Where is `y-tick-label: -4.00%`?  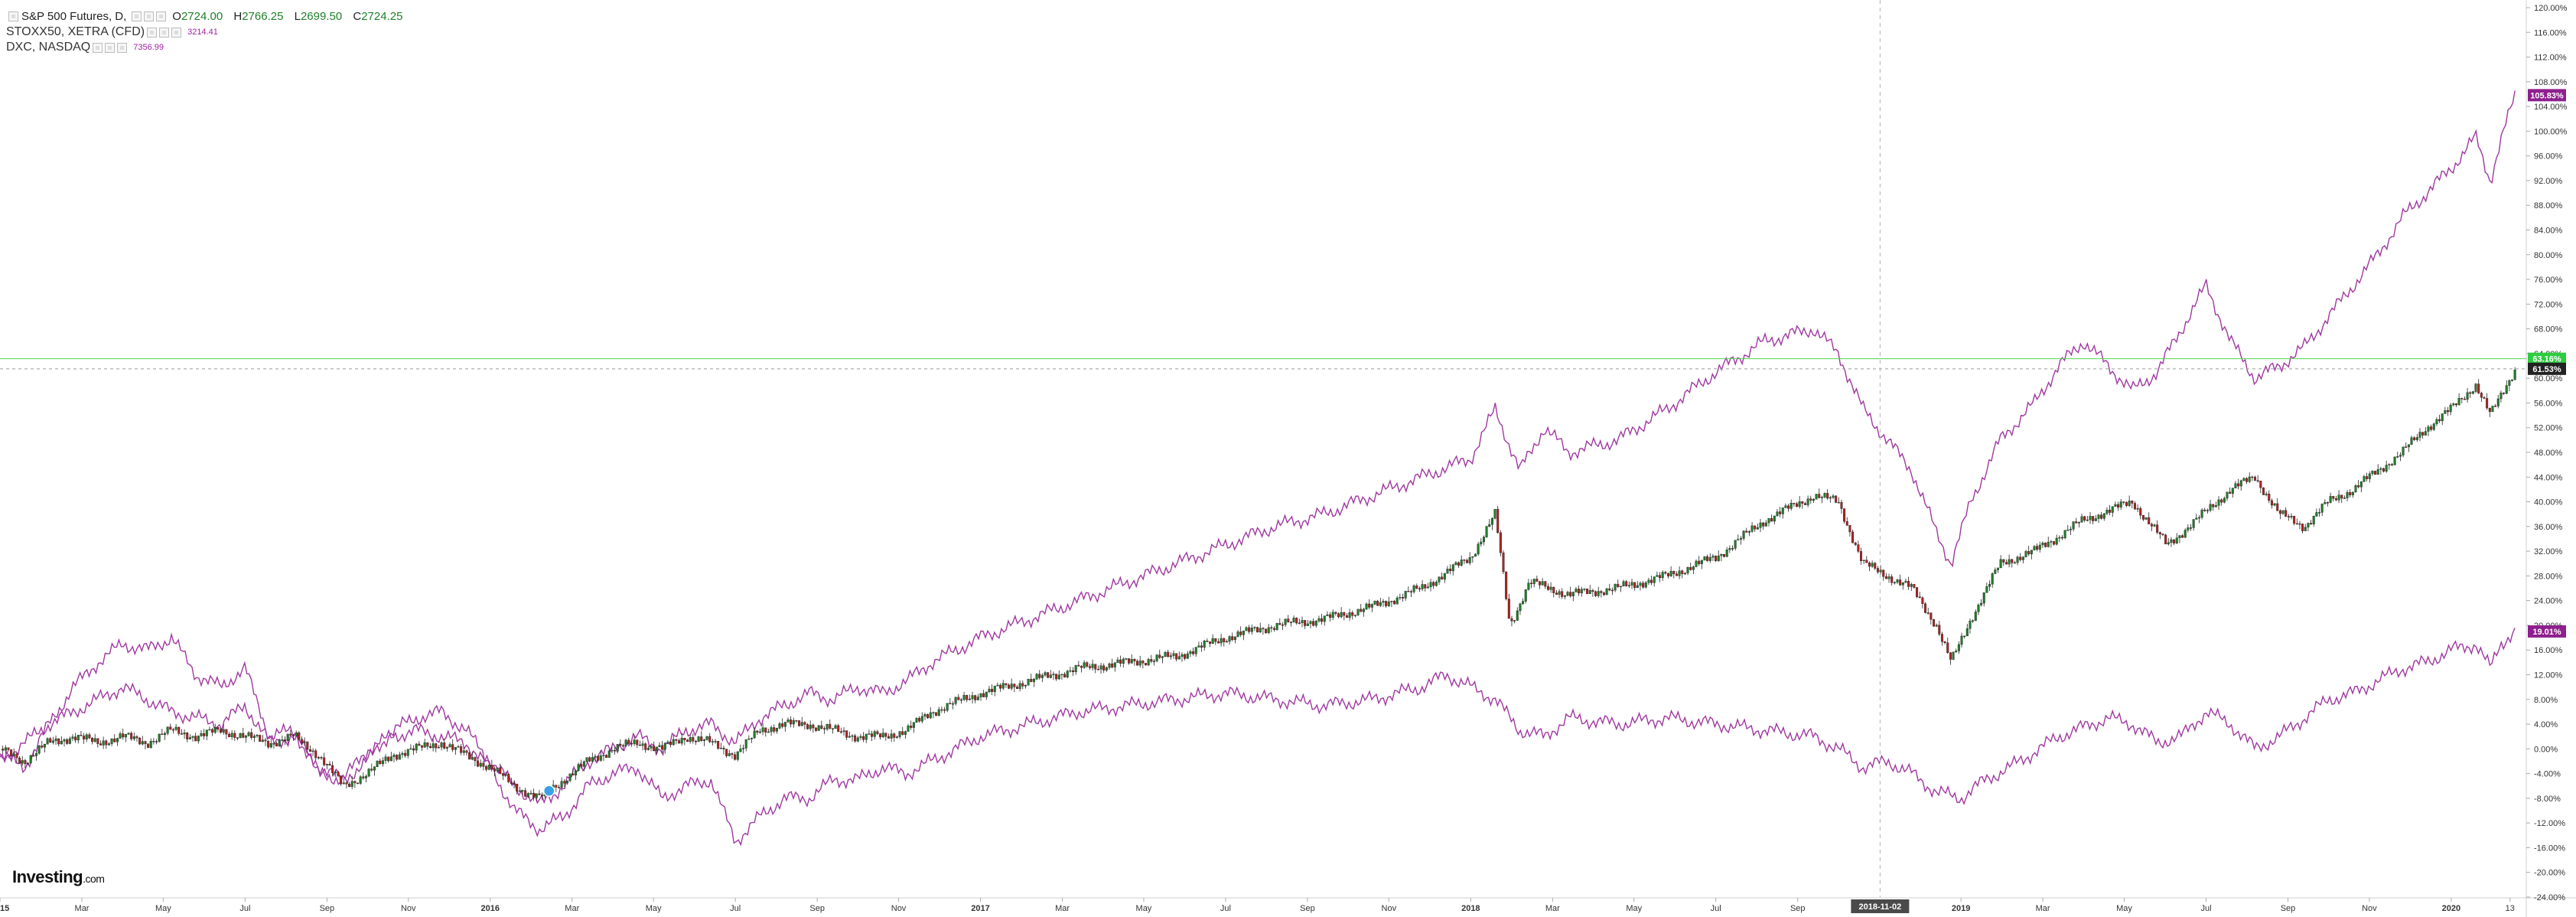
y-tick-label: -4.00% is located at coordinates (2548, 775).